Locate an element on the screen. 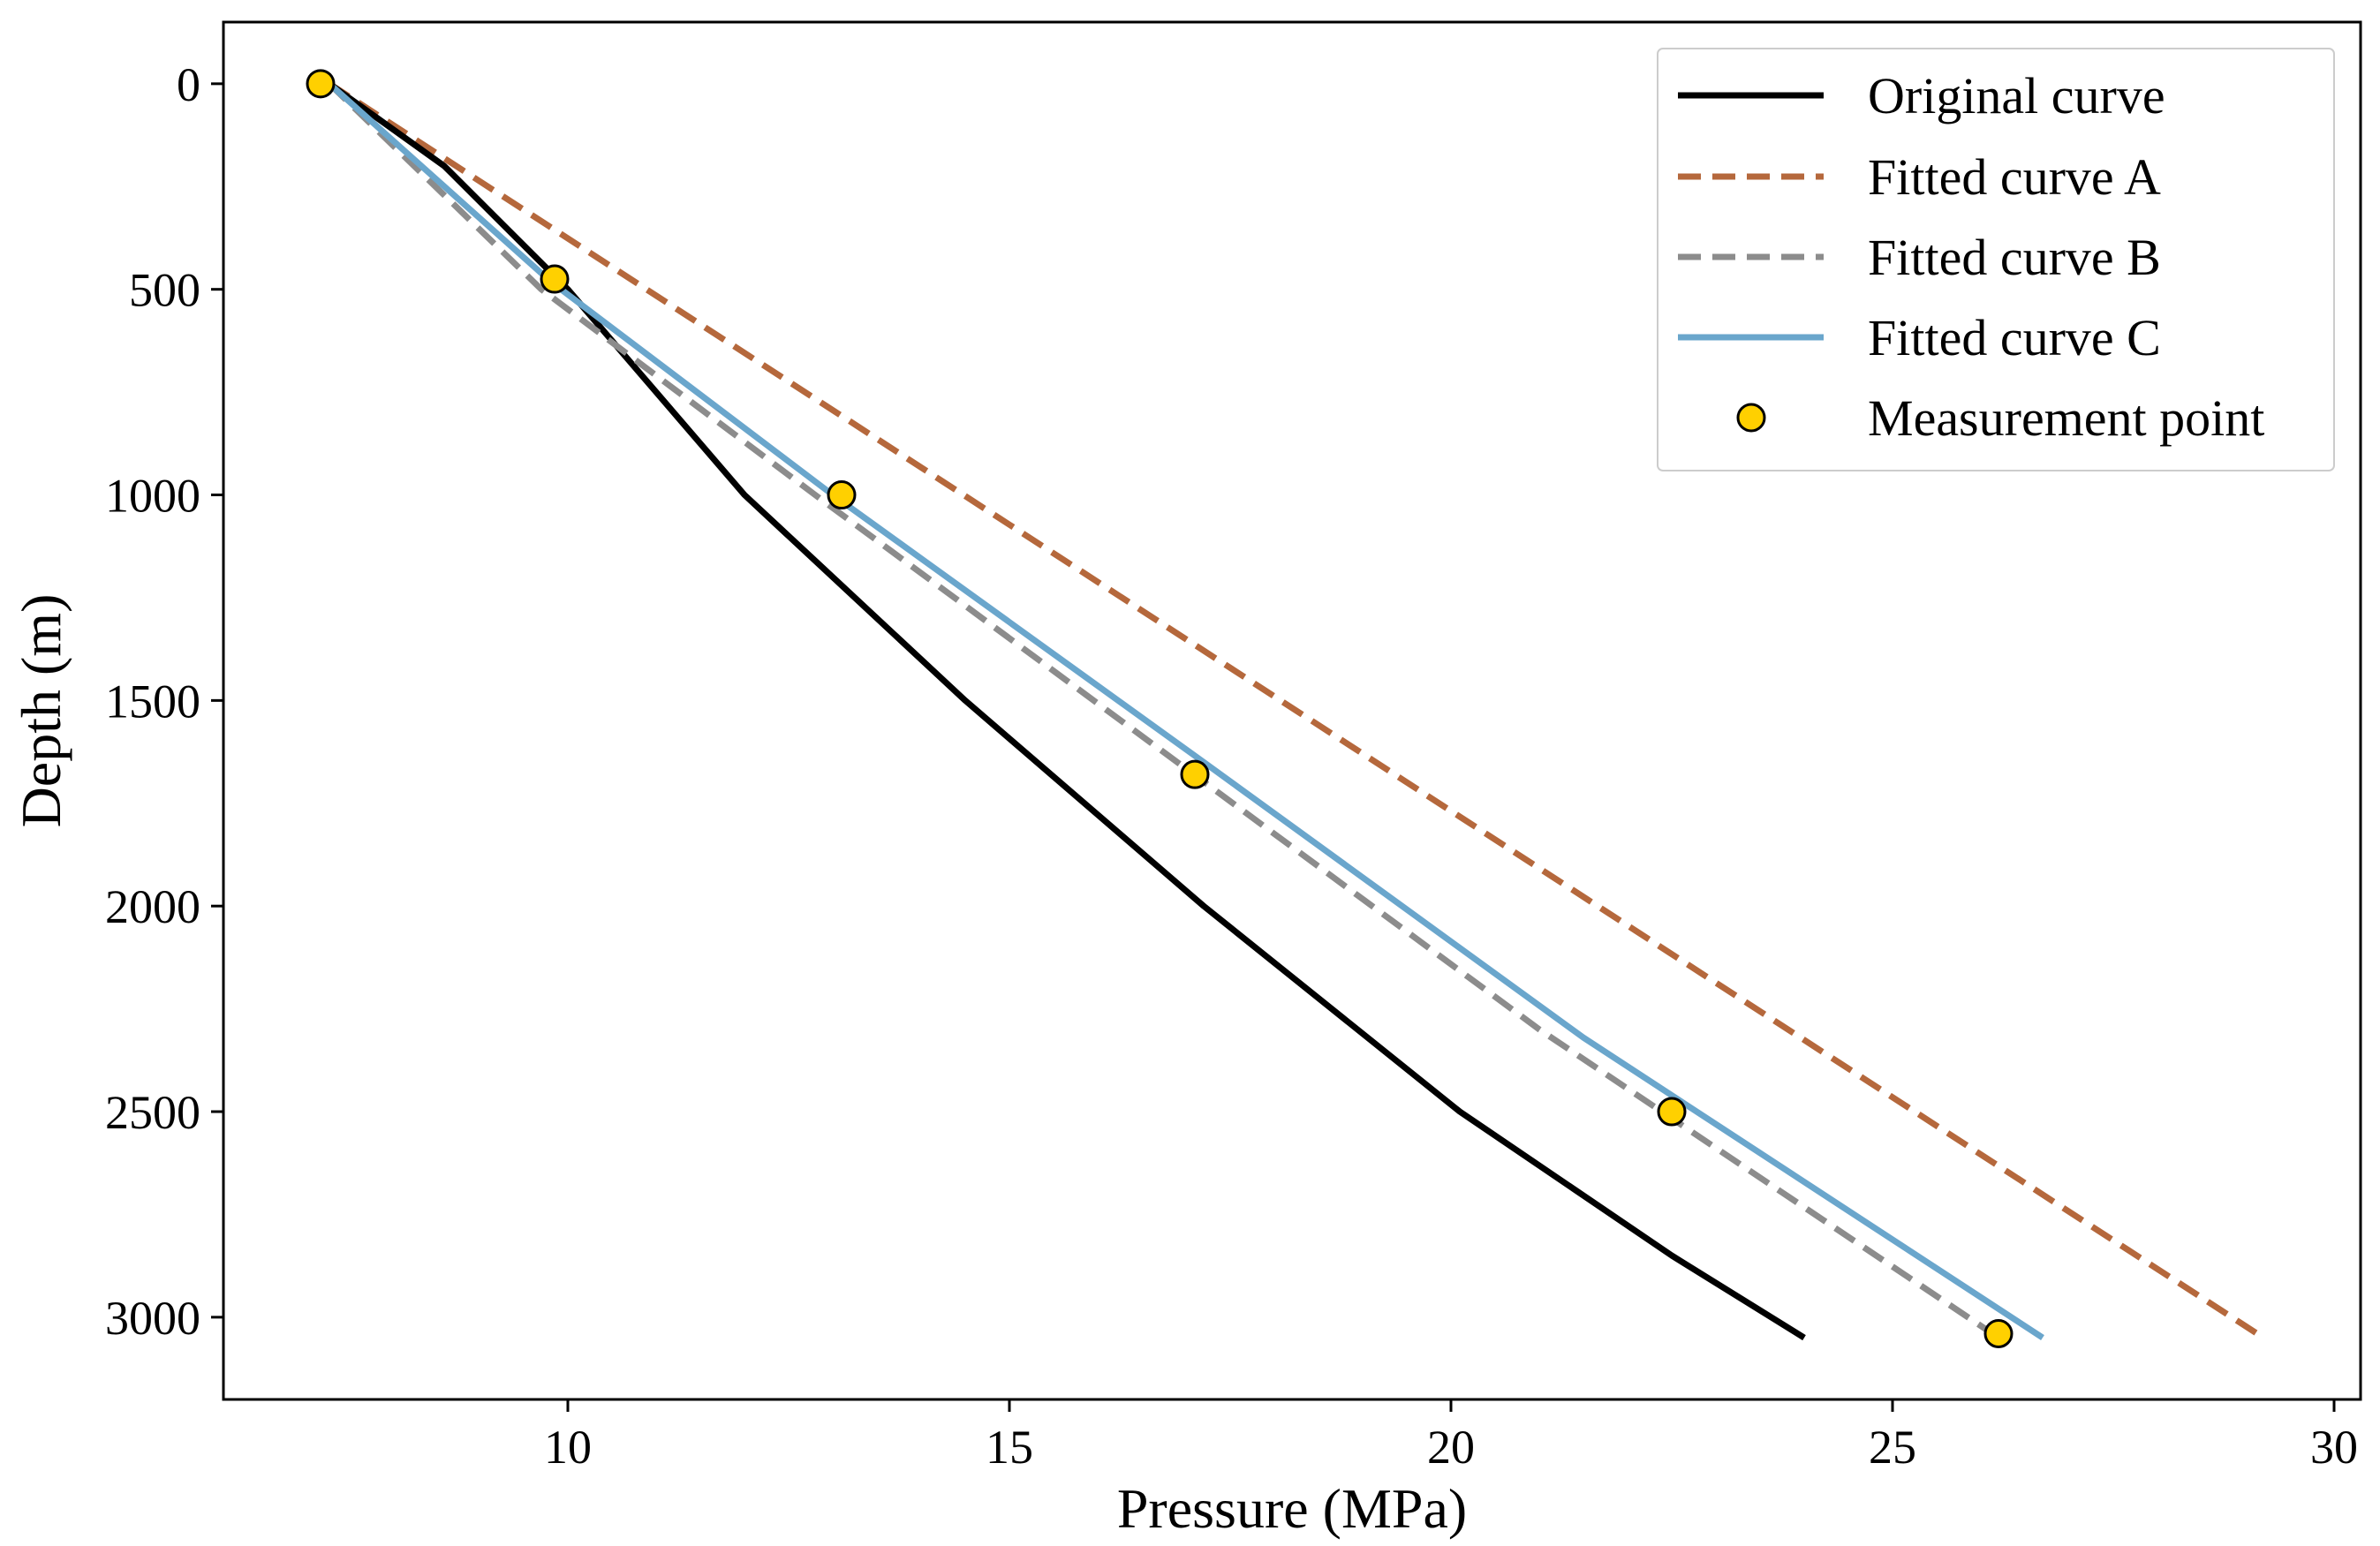 This screenshot has height=1546, width=2380. legend-swatch-measurement-point is located at coordinates (1751, 418).